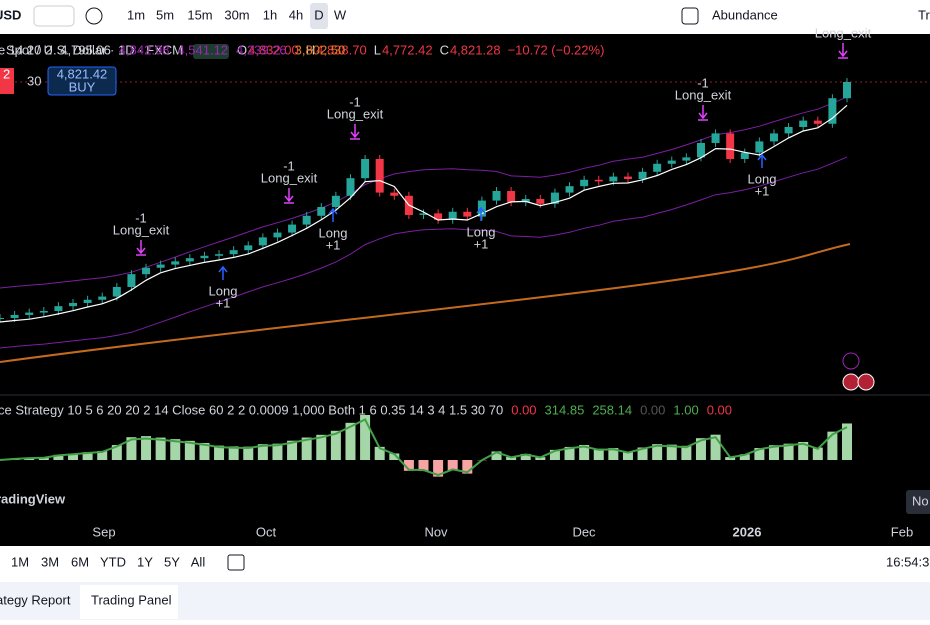 The width and height of the screenshot is (930, 625). Describe the element at coordinates (103, 531) in the screenshot. I see `time-label: Sep` at that location.